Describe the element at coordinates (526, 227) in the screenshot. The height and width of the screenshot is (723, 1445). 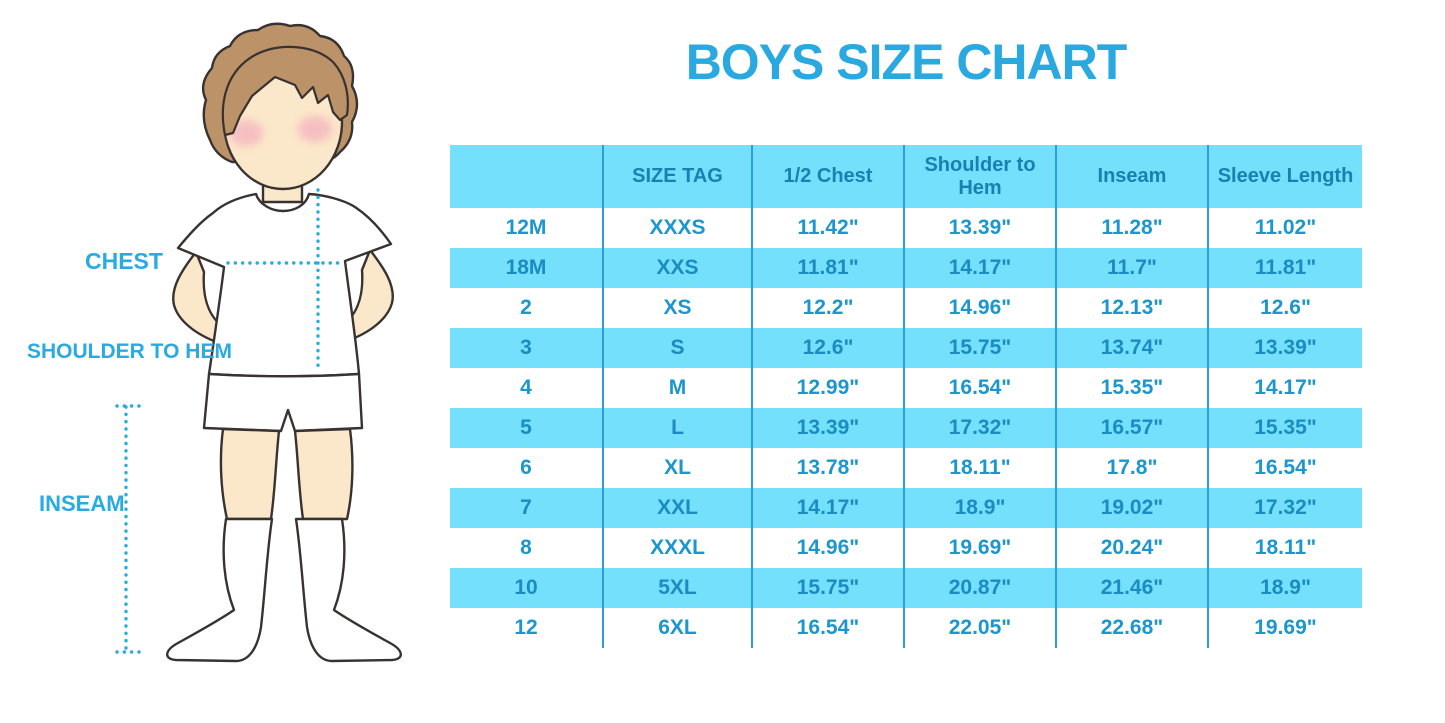
I see `size-cell: 12M` at that location.